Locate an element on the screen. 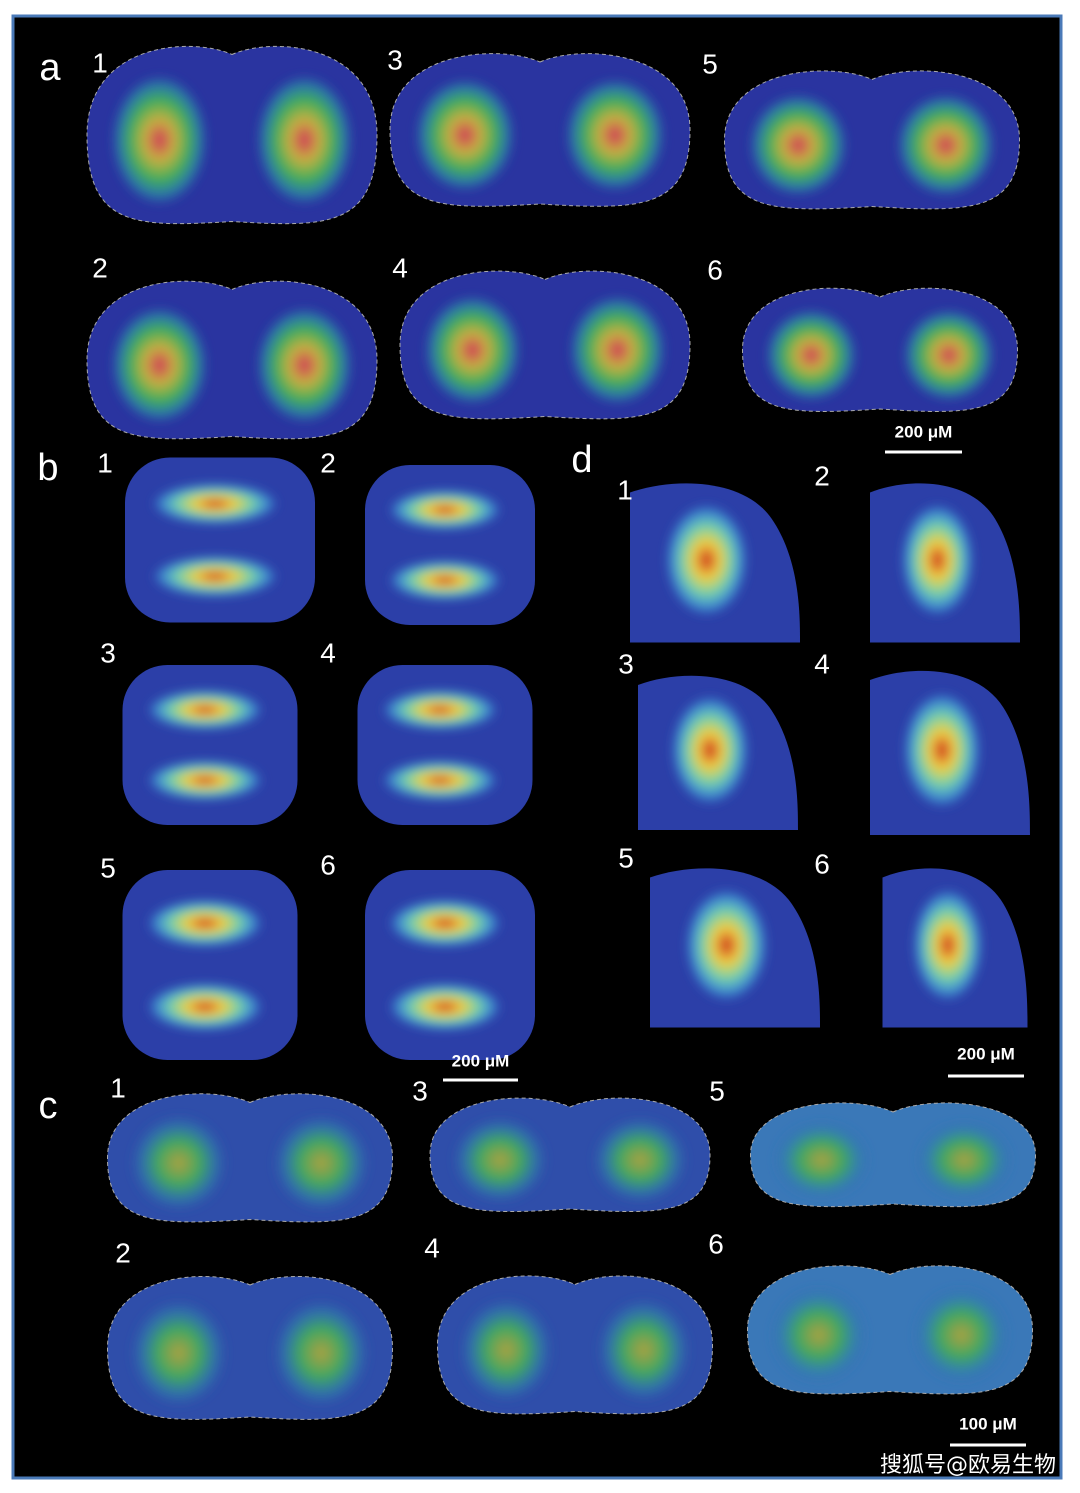 This screenshot has height=1493, width=1080. scale-bar-label: 100 μM is located at coordinates (988, 1423).